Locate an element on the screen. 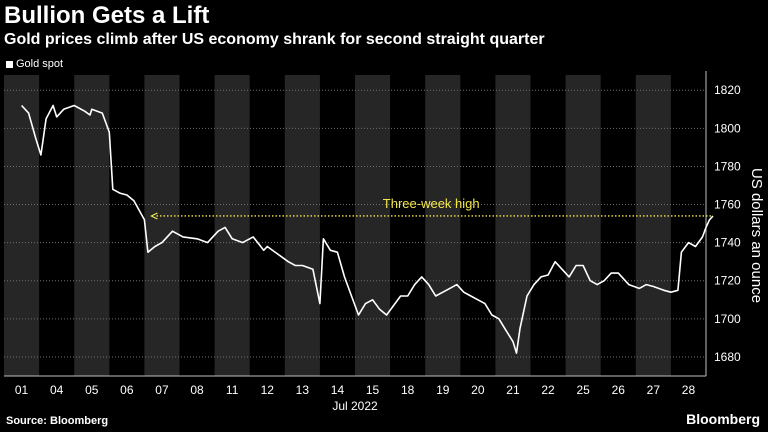 This screenshot has width=768, height=432. source-note: Source: Bloomberg is located at coordinates (57, 421).